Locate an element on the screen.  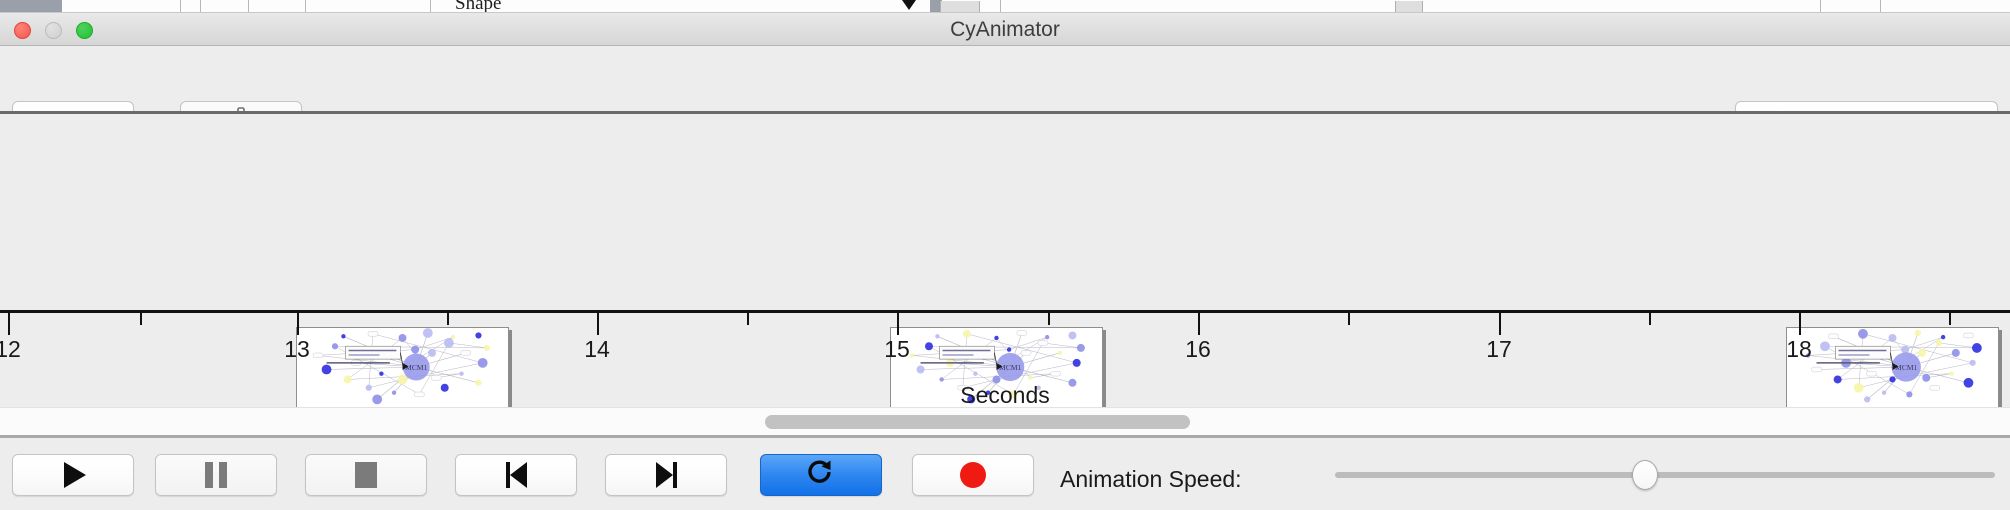
first-frame-button is located at coordinates (516, 475).